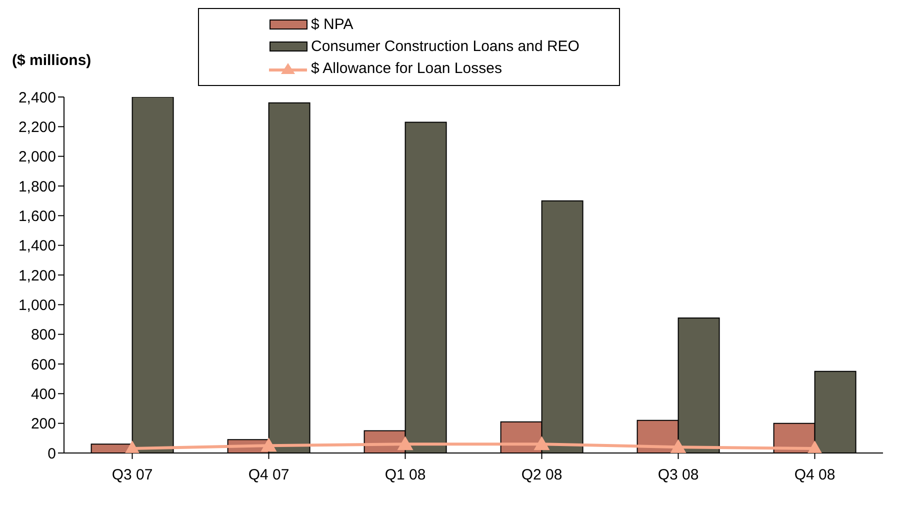 This screenshot has height=505, width=905. I want to click on y-tick-label: 0, so click(52, 453).